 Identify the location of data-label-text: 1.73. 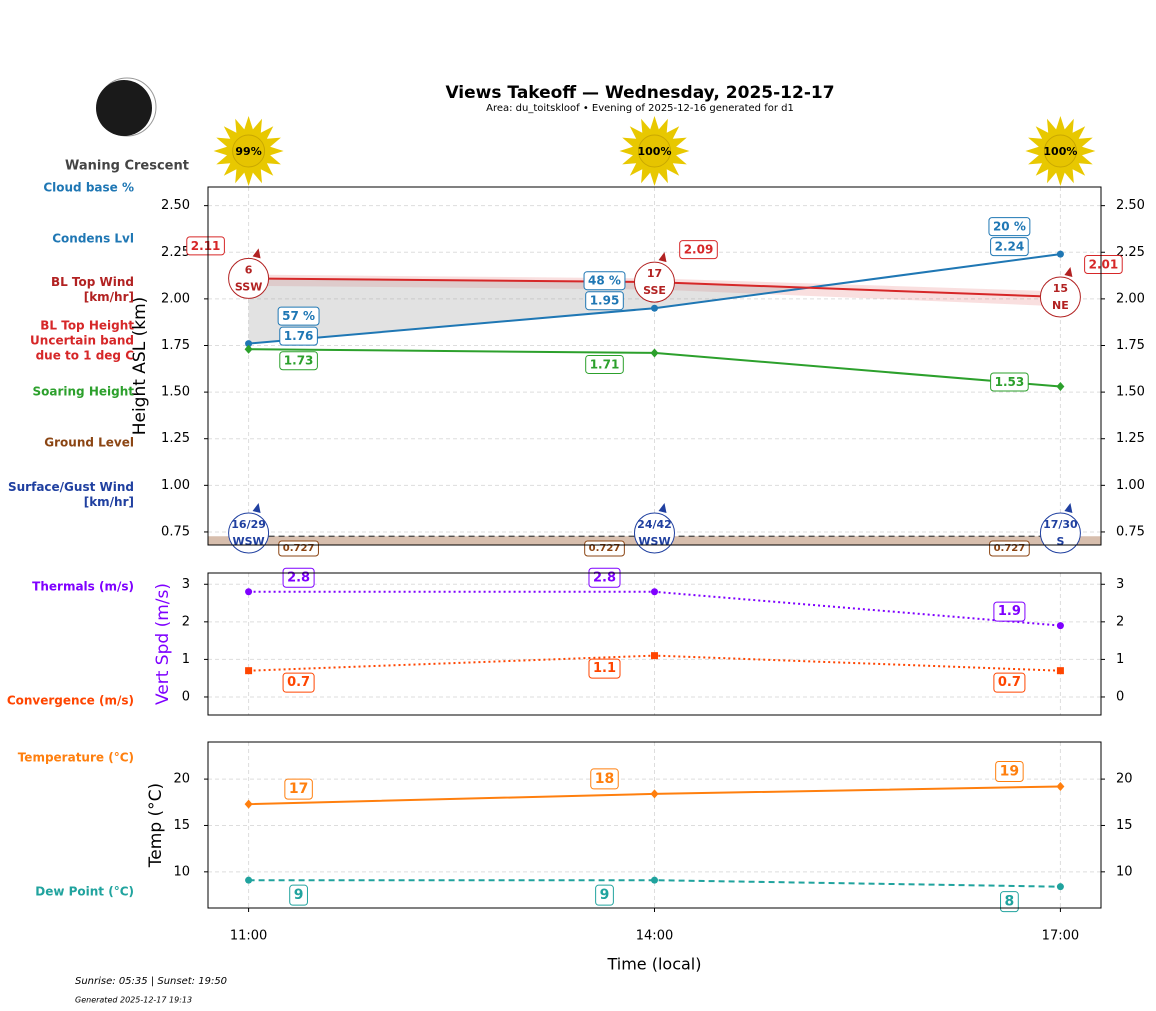
(299, 361).